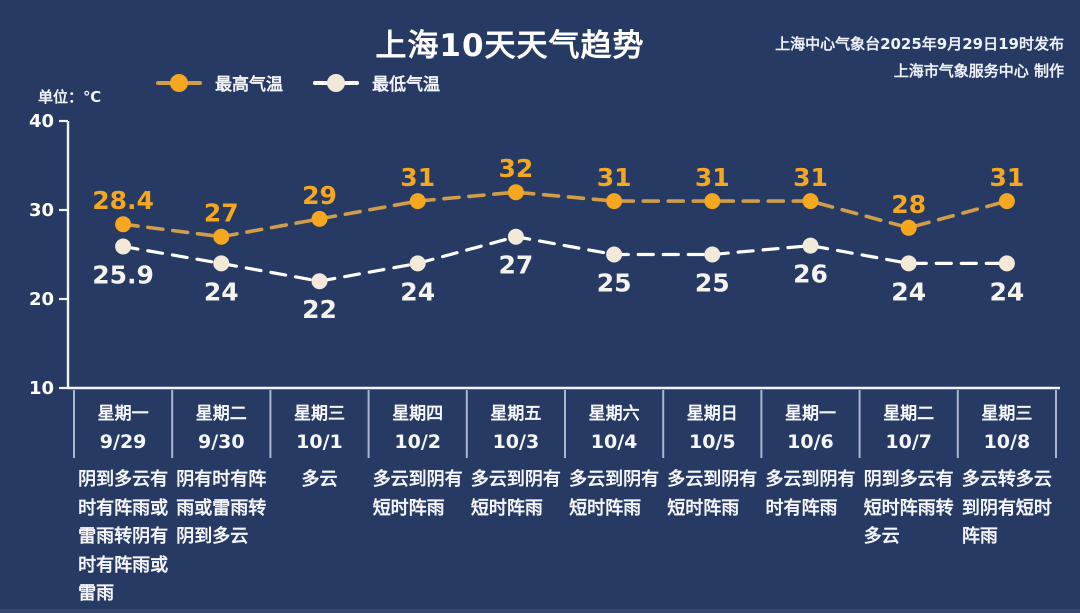  Describe the element at coordinates (221, 213) in the screenshot. I see `high-temp-value: 27` at that location.